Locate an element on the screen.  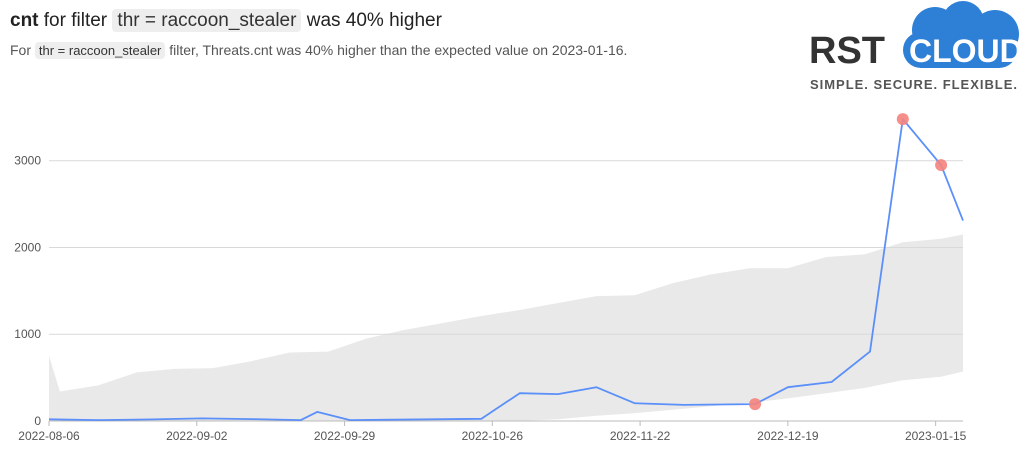
title-for-filter: for filter is located at coordinates (75, 20).